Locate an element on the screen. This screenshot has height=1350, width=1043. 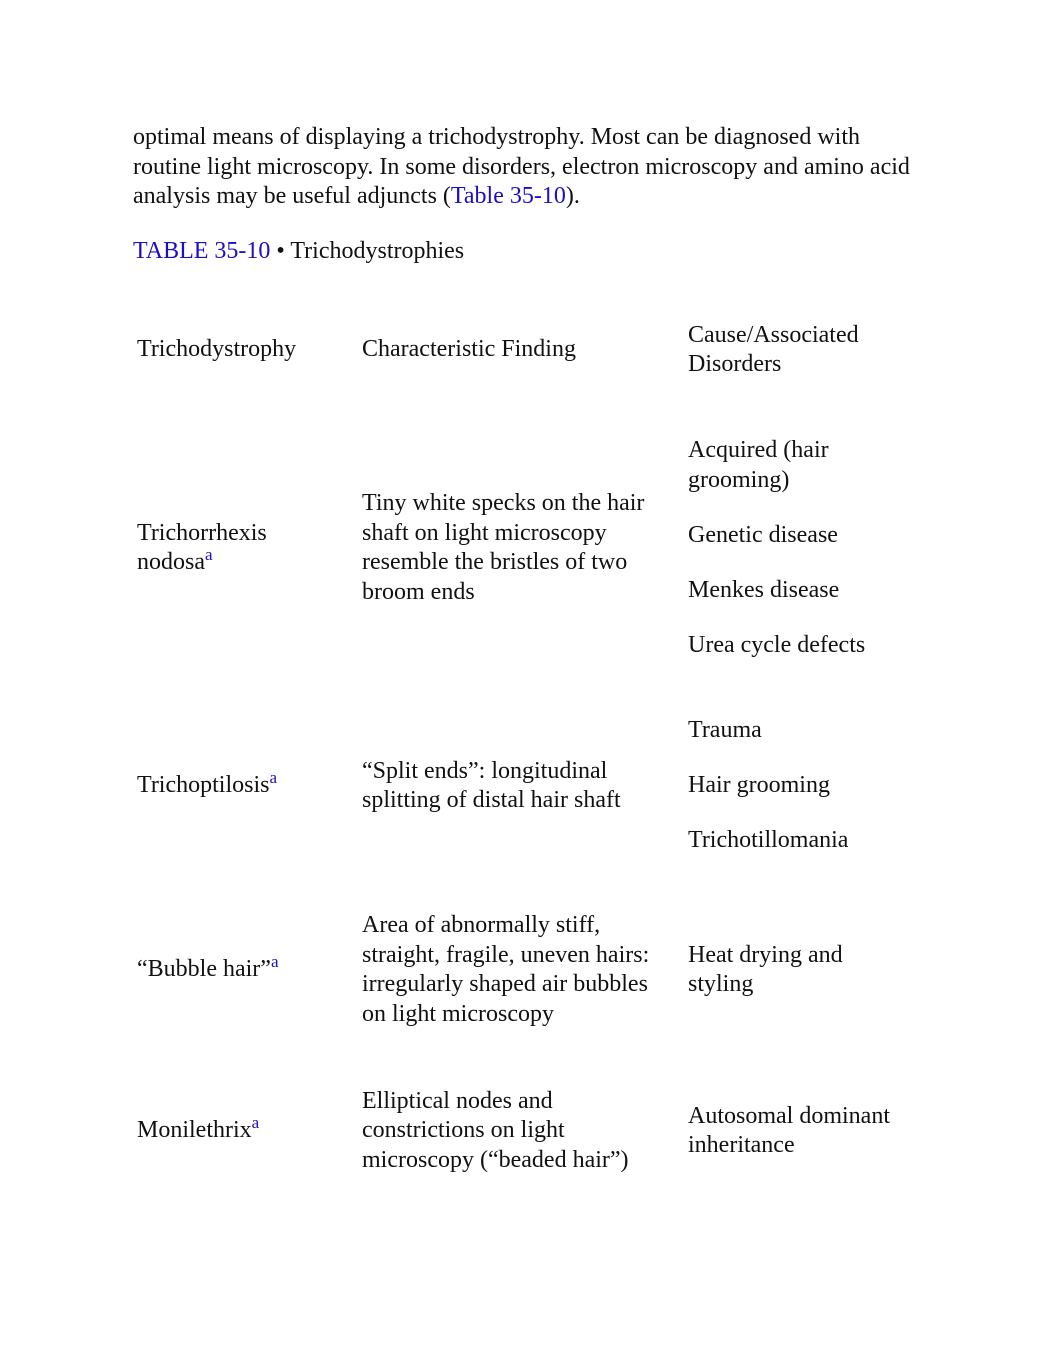
name-wrap: Trichoptilosisa is located at coordinates (232, 784).